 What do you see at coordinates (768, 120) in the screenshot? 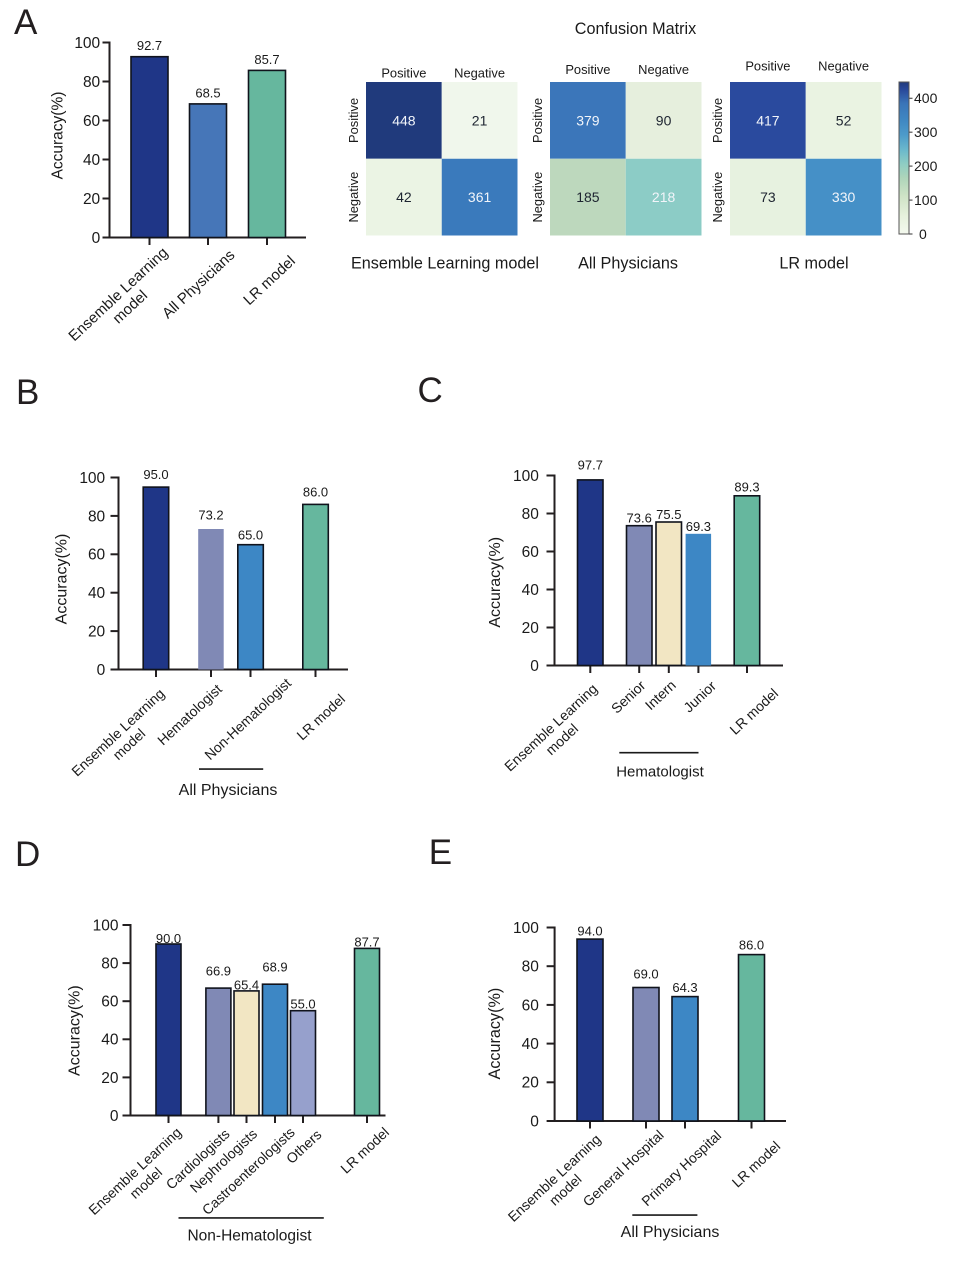
I see `svg-text: 417` at bounding box center [768, 120].